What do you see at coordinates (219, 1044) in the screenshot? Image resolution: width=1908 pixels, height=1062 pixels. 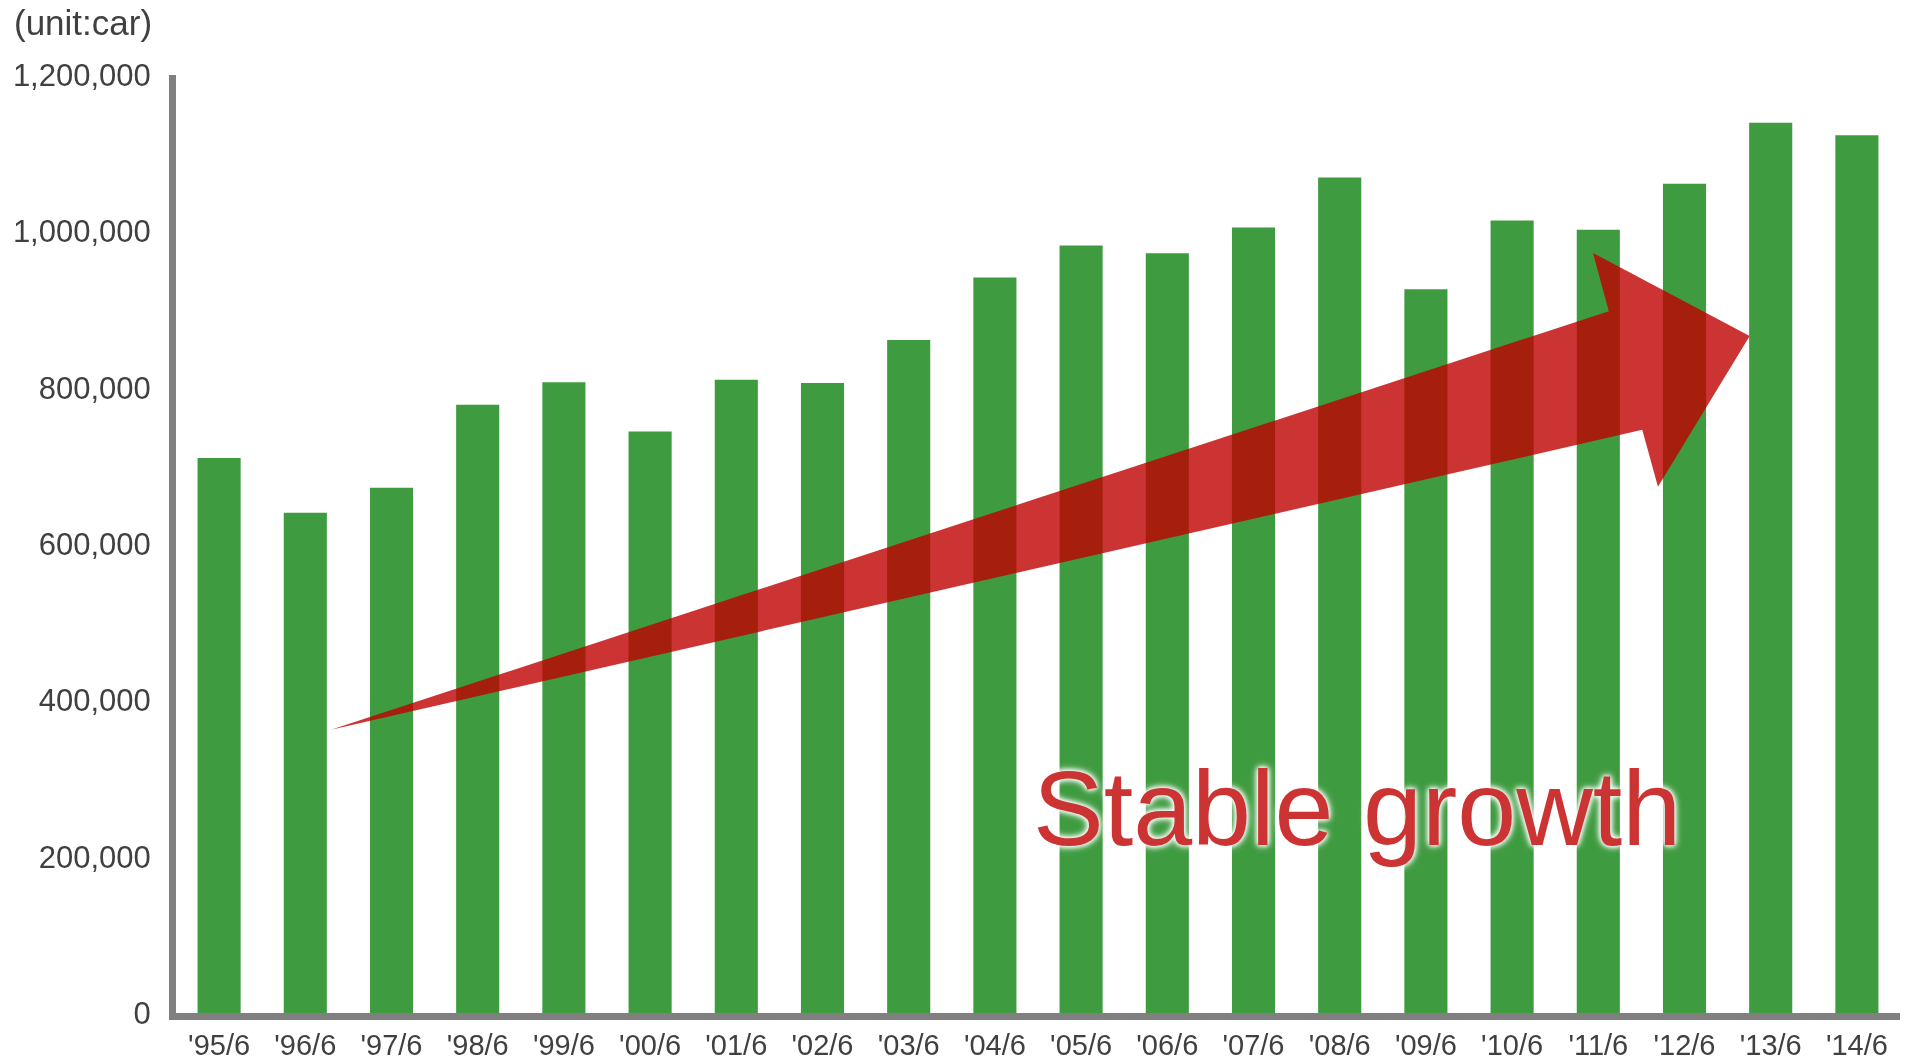 I see `x-tick-label: '95/6` at bounding box center [219, 1044].